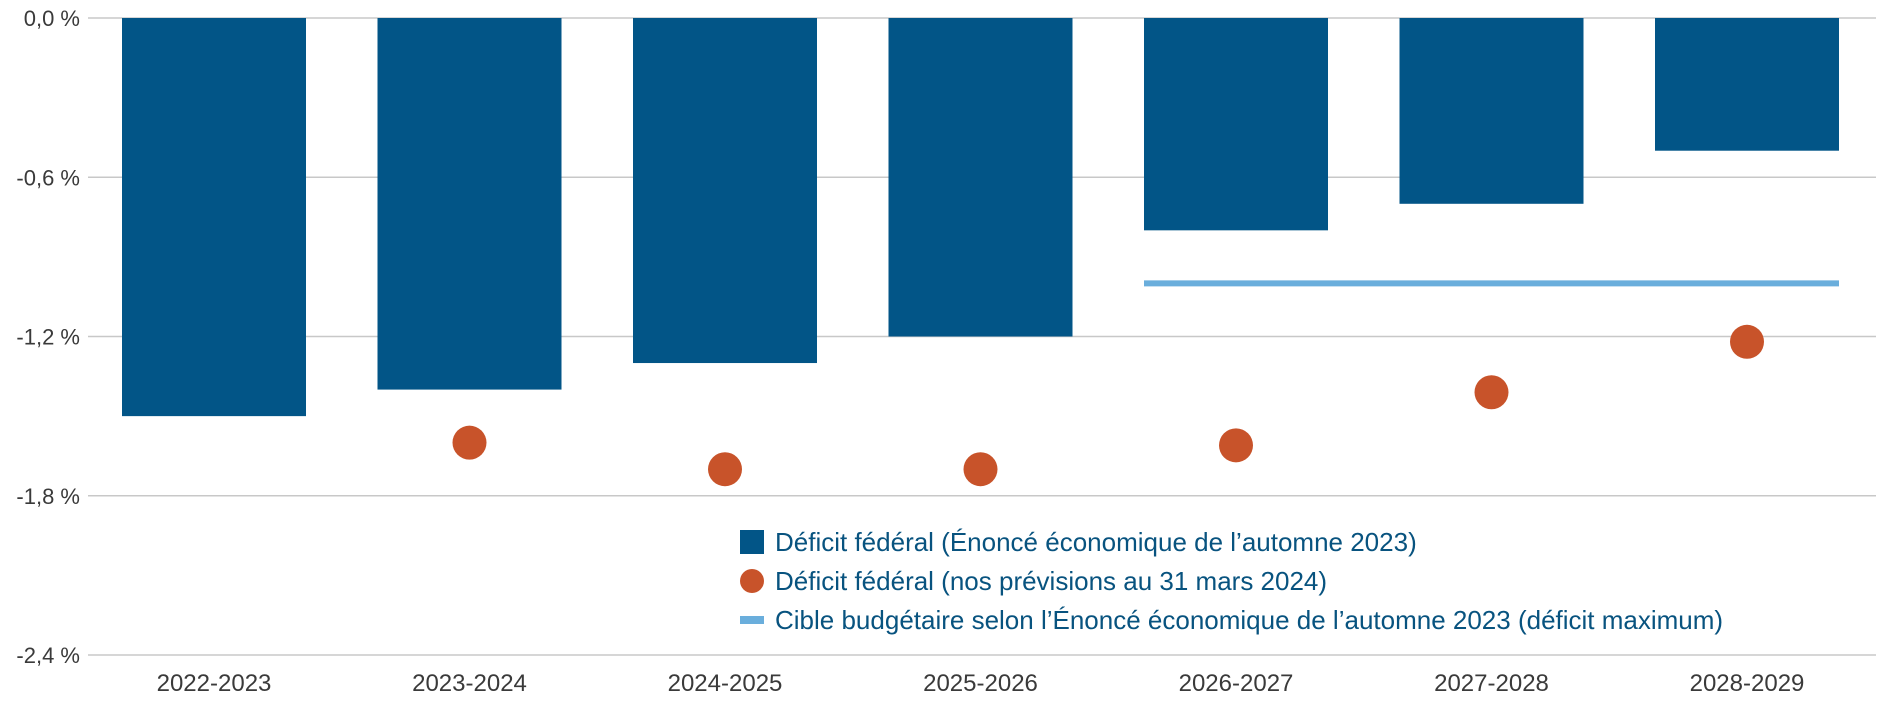 This screenshot has width=1881, height=701. Describe the element at coordinates (52, 18) in the screenshot. I see `y-tick-label: 0,0 %` at that location.